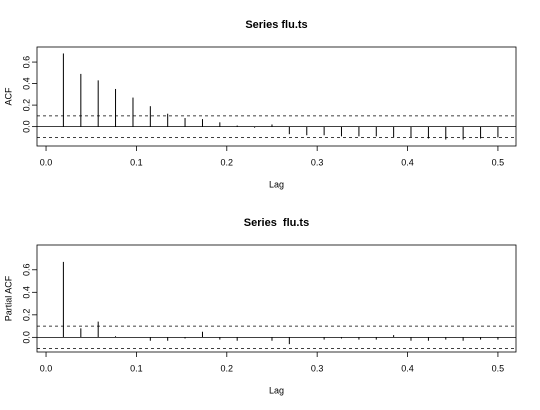 This screenshot has width=540, height=410. What do you see at coordinates (8, 298) in the screenshot?
I see `y-axis-label: Partial ACF` at bounding box center [8, 298].